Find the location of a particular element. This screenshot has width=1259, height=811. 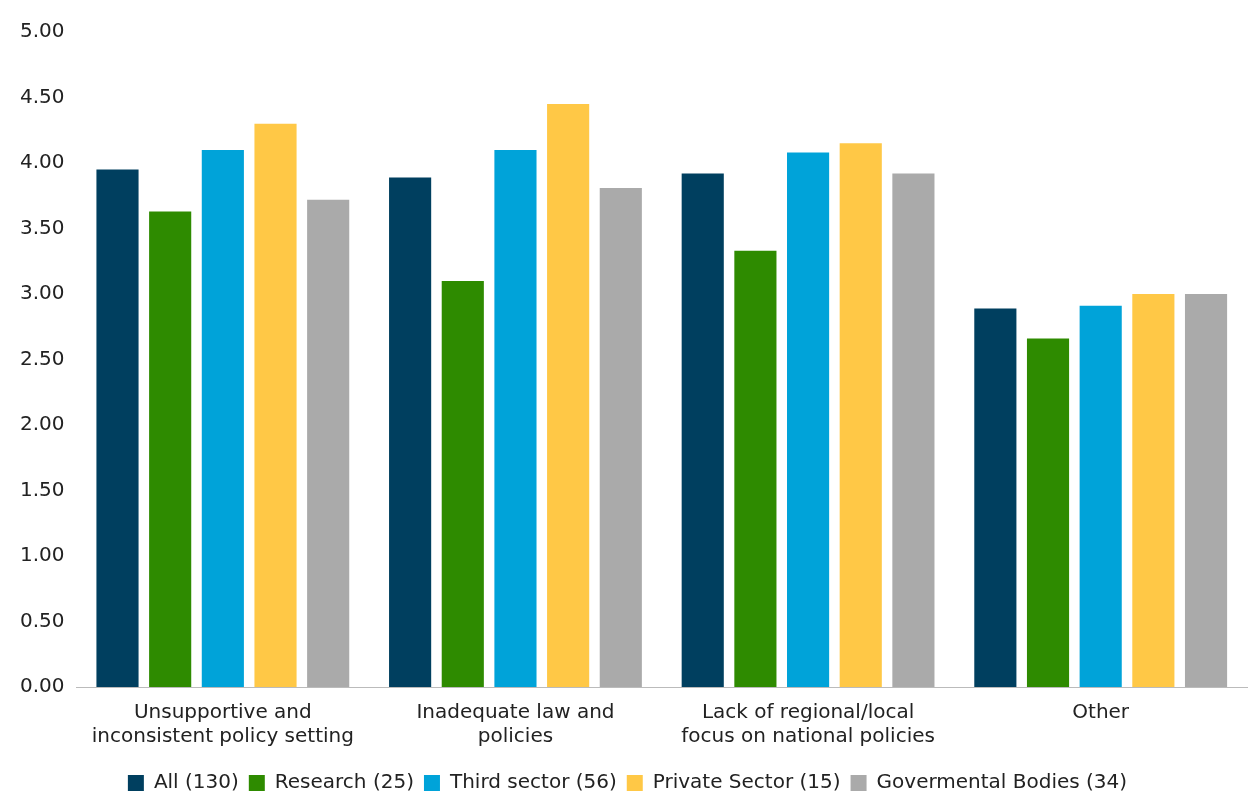

y-tick-label: 4.00 is located at coordinates (42, 161).